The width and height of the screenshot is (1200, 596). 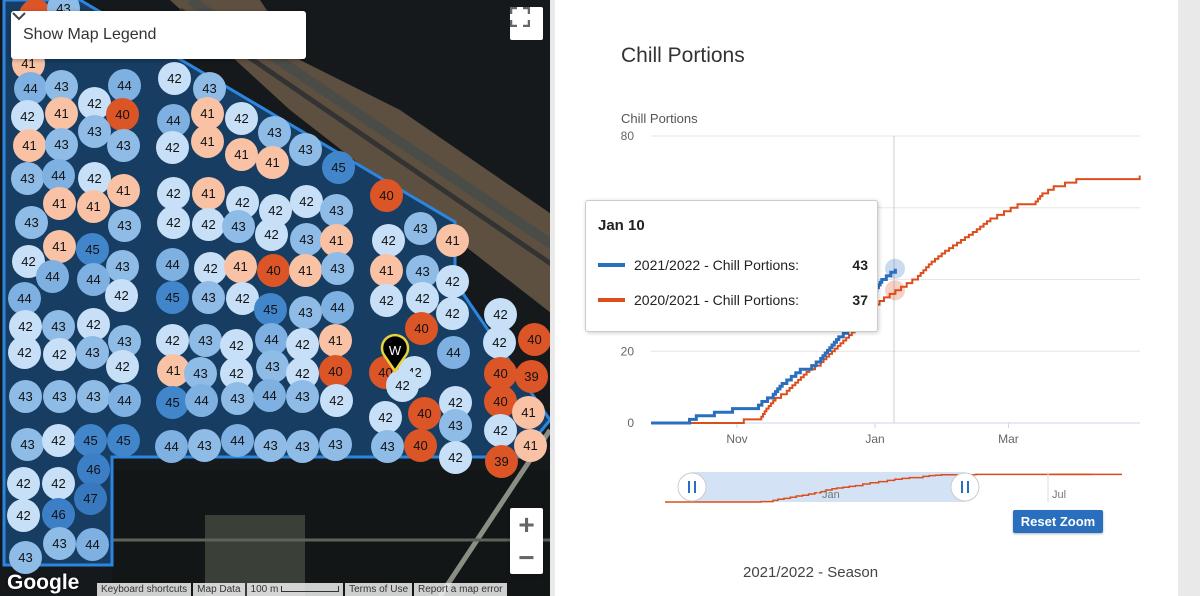 I want to click on reset-zoom-button: Reset Zoom, so click(x=1058, y=521).